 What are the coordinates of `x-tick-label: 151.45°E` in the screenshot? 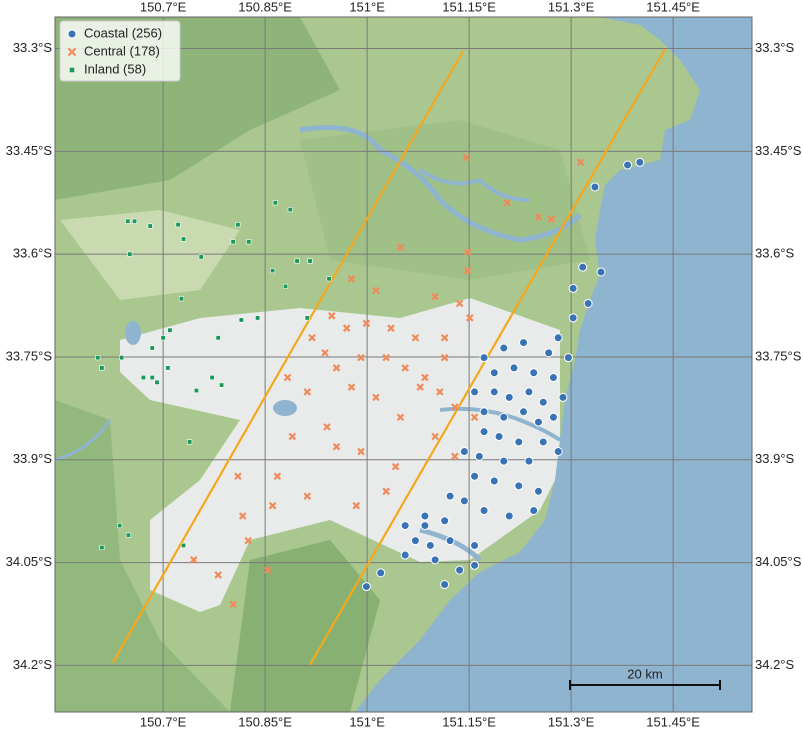 It's located at (673, 7).